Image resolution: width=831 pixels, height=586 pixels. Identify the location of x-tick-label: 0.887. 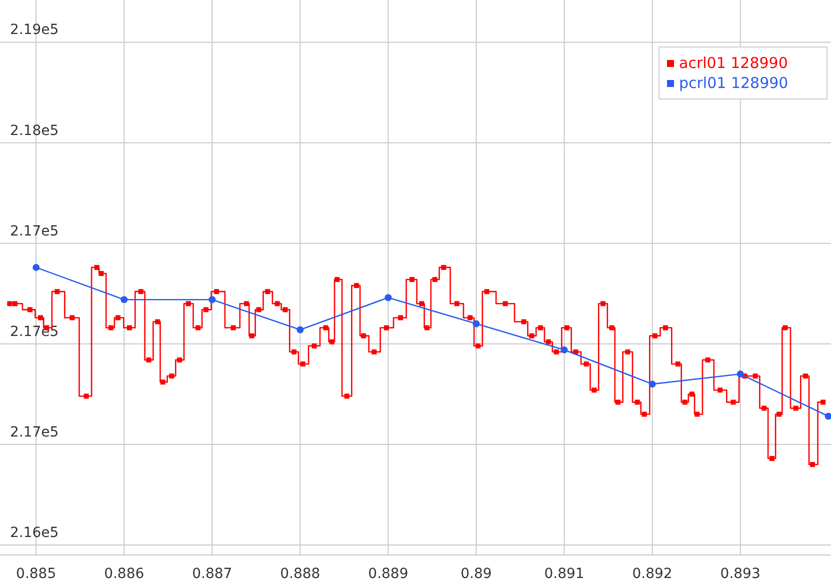
(212, 574).